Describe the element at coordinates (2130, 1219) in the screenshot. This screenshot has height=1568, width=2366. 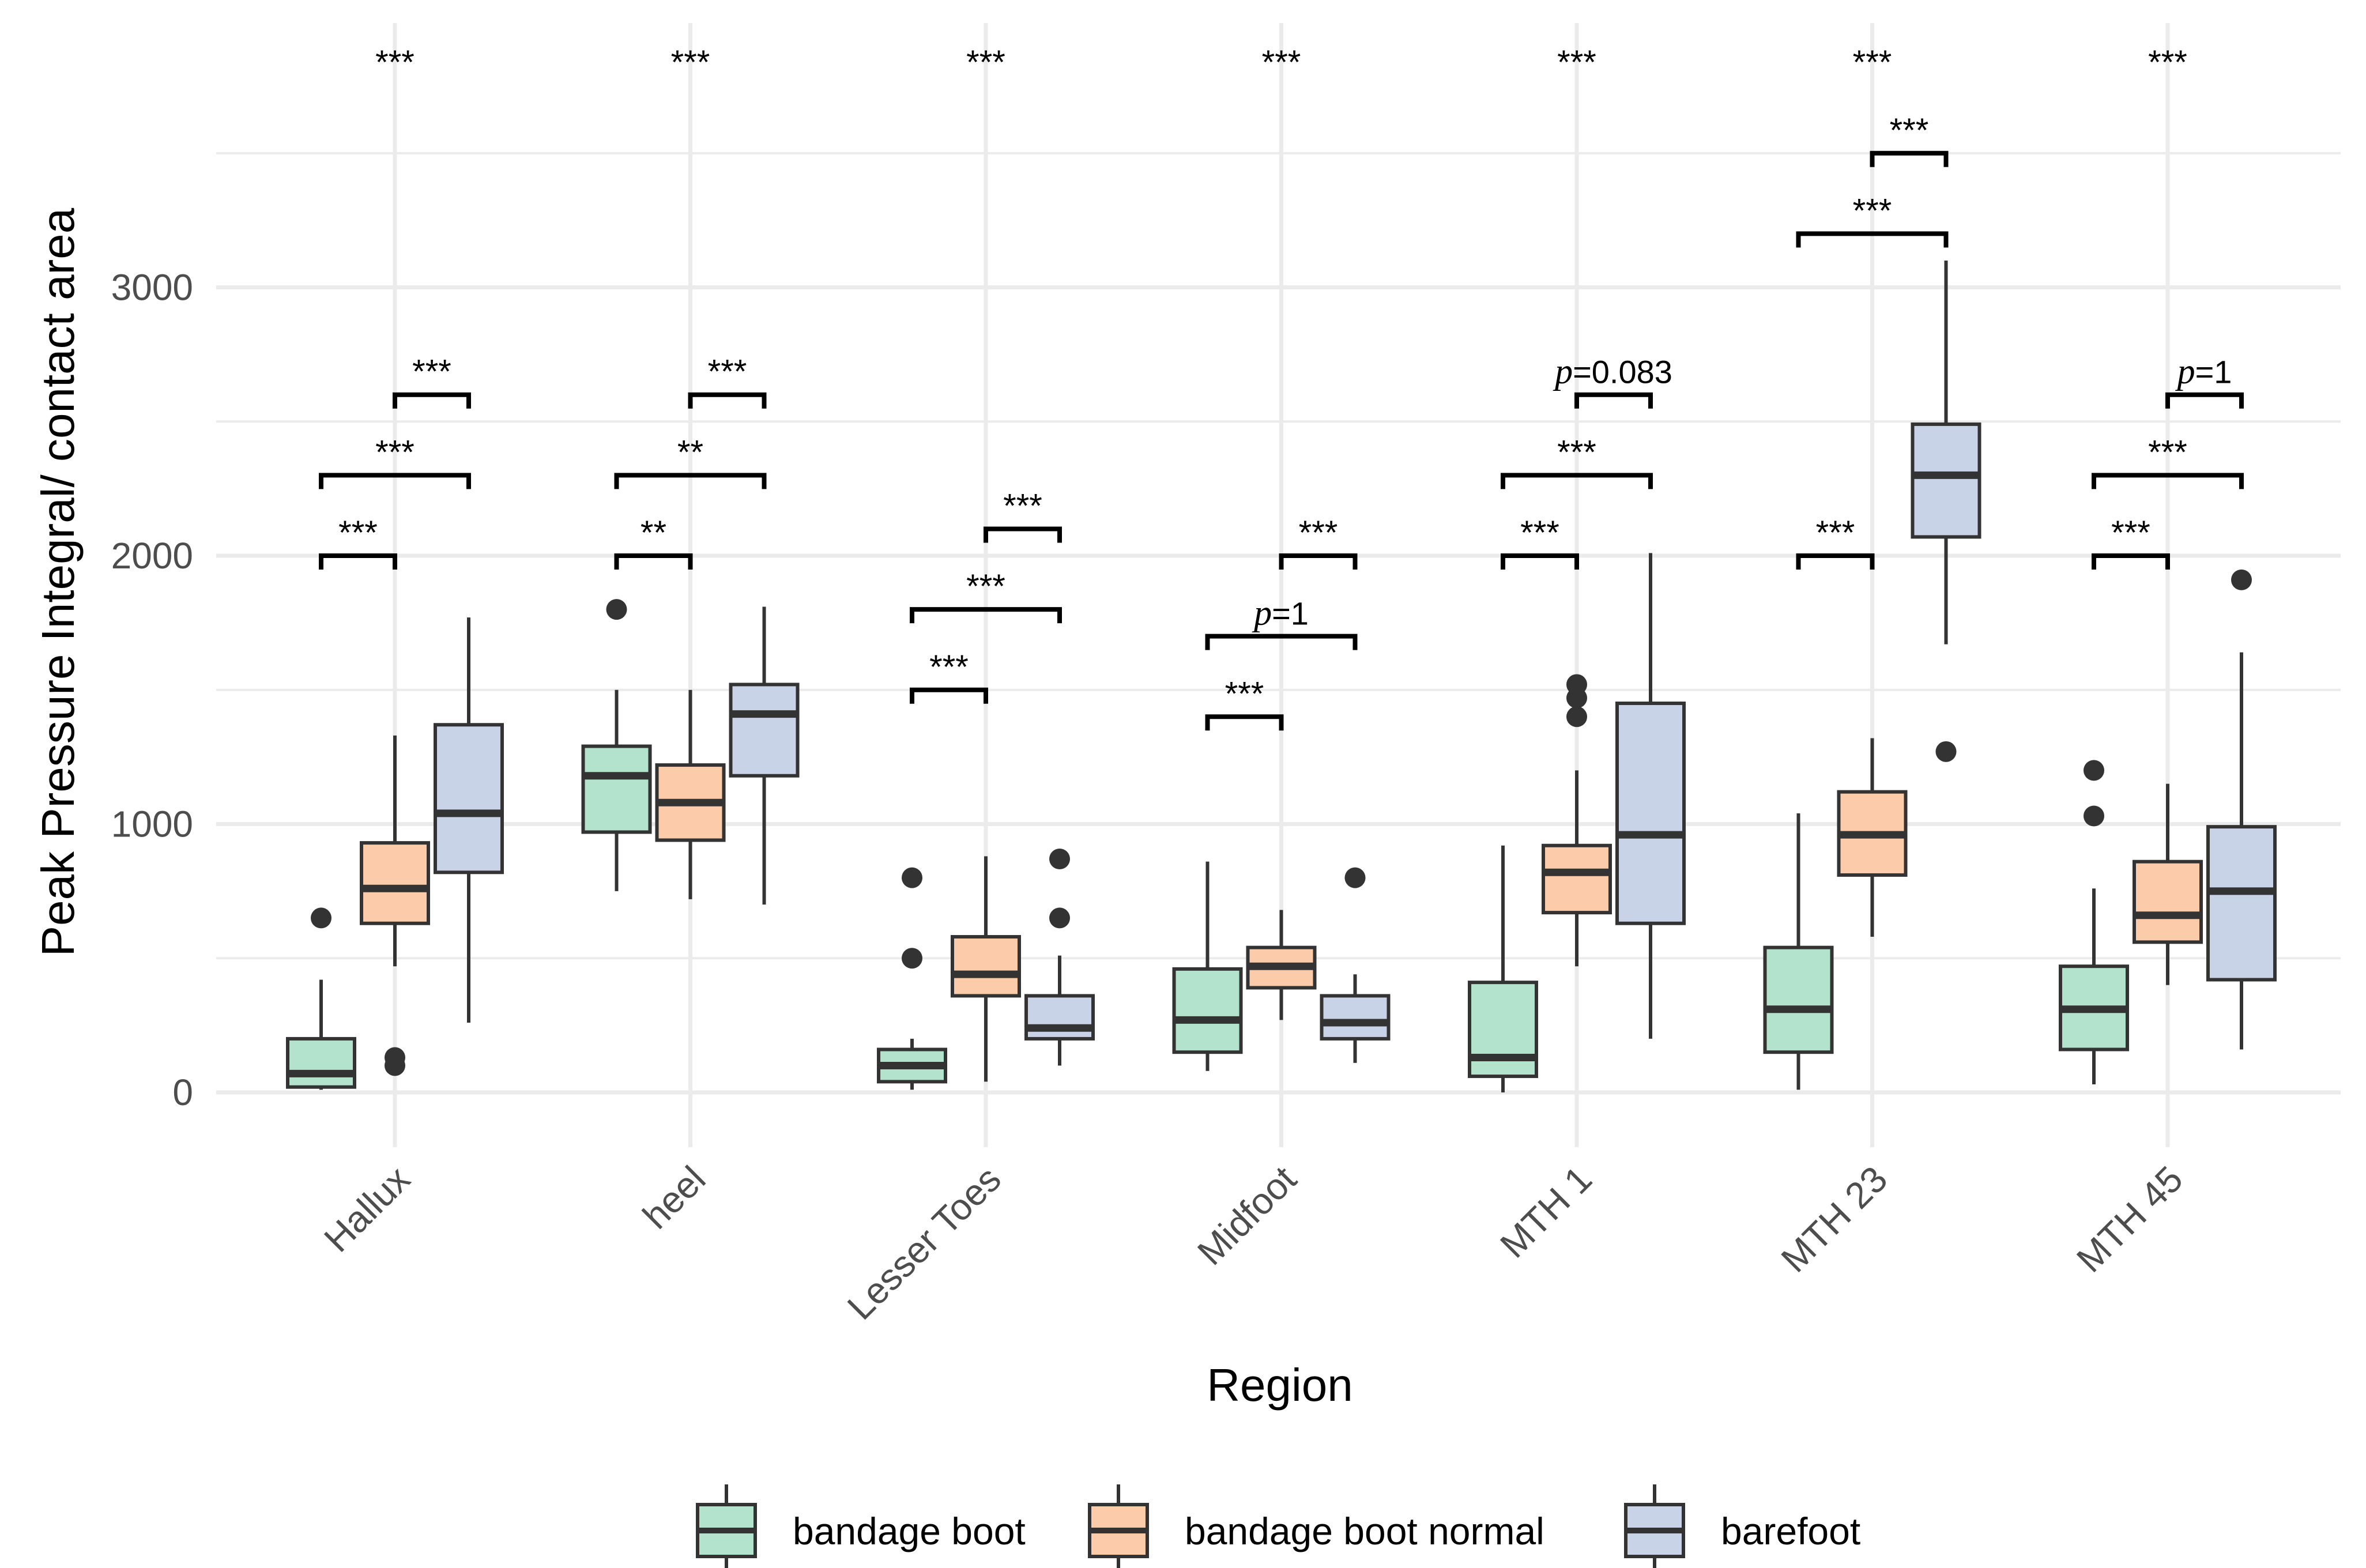
I see `x-tick-label: MTH 45` at that location.